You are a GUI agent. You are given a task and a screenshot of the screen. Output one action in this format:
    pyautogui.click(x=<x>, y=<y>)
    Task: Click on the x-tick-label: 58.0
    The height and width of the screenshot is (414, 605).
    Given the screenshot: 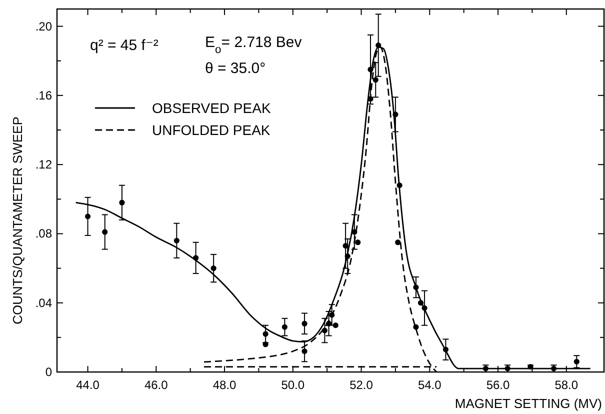 What is the action you would take?
    pyautogui.click(x=566, y=385)
    